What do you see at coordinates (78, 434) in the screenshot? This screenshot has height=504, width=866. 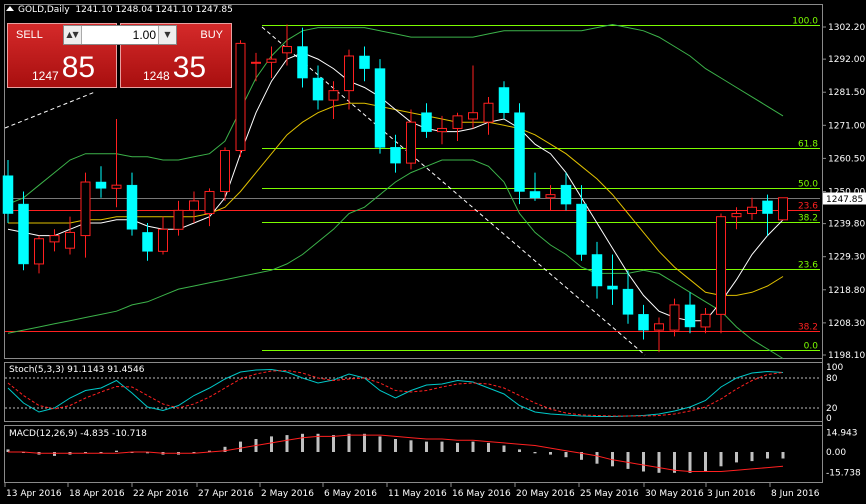 I see `macd-label: MACD(12,26,9) -4.835 -10.718` at bounding box center [78, 434].